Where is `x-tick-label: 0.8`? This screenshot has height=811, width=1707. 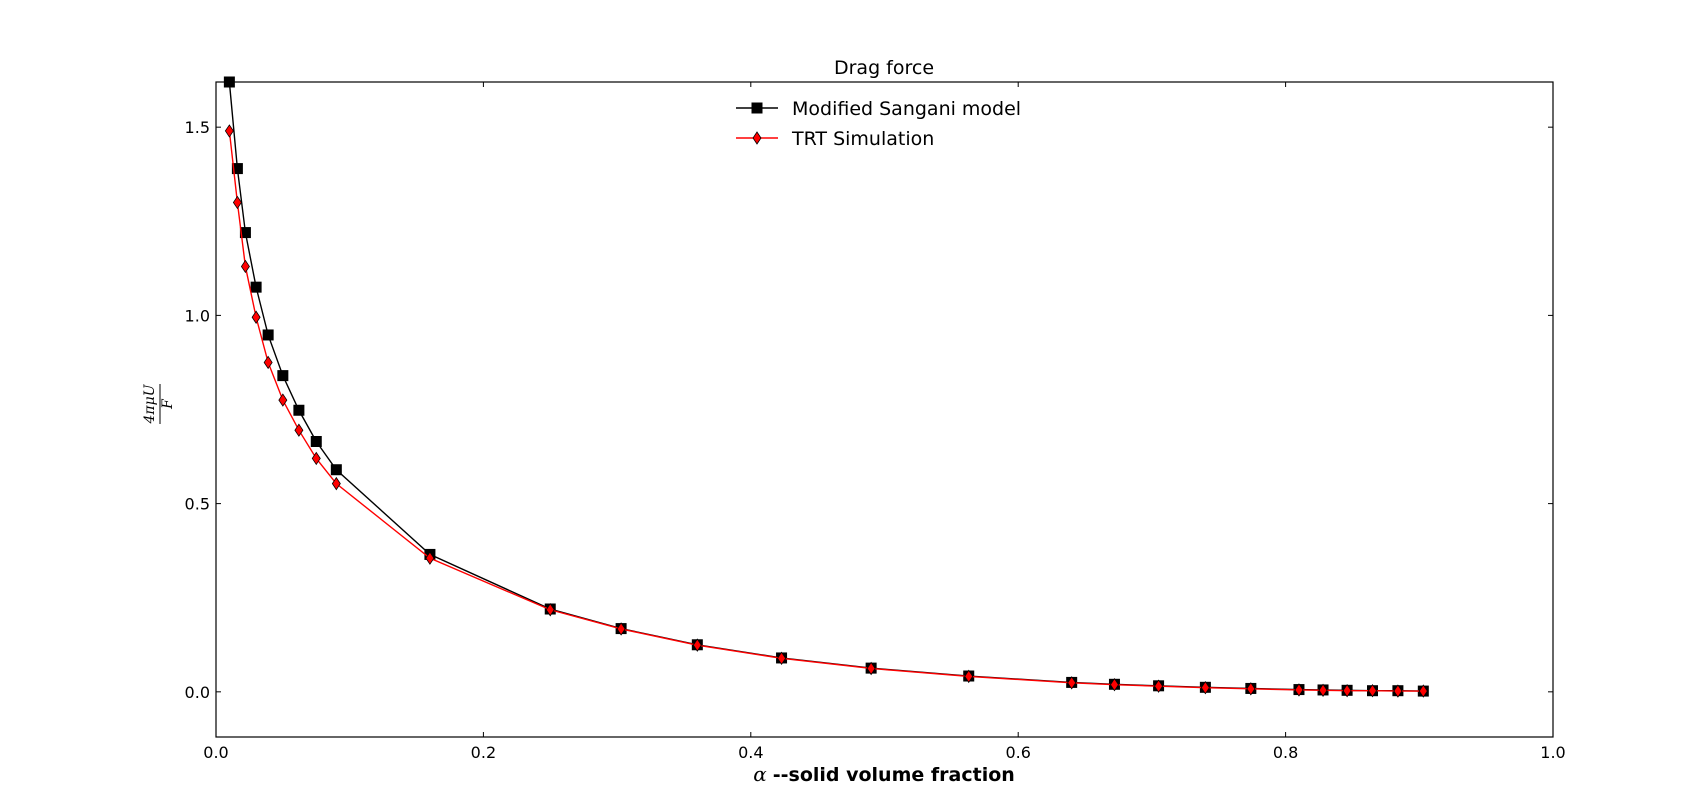
x-tick-label: 0.8 is located at coordinates (1285, 752).